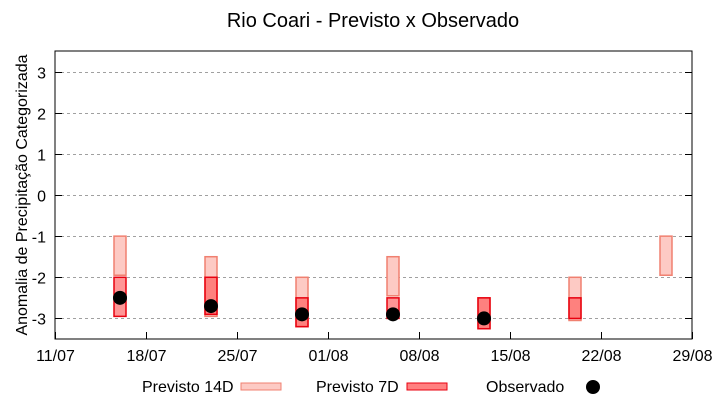  I want to click on legend-label-14d: Previsto 14D, so click(188, 387).